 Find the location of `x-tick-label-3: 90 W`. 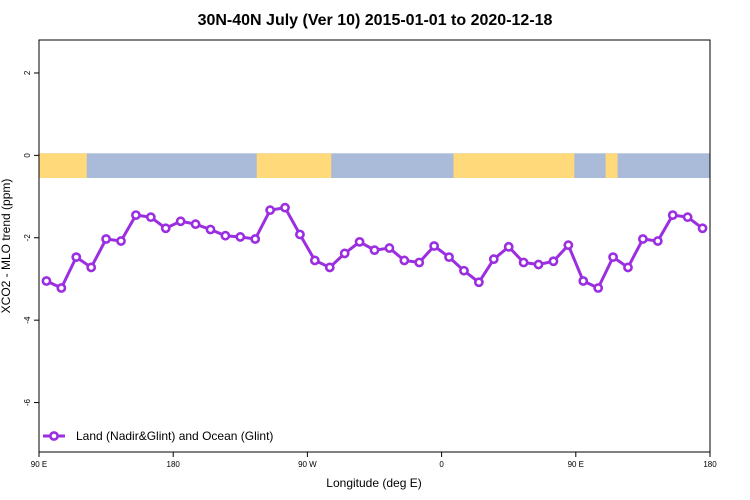

x-tick-label-3: 90 W is located at coordinates (307, 464).